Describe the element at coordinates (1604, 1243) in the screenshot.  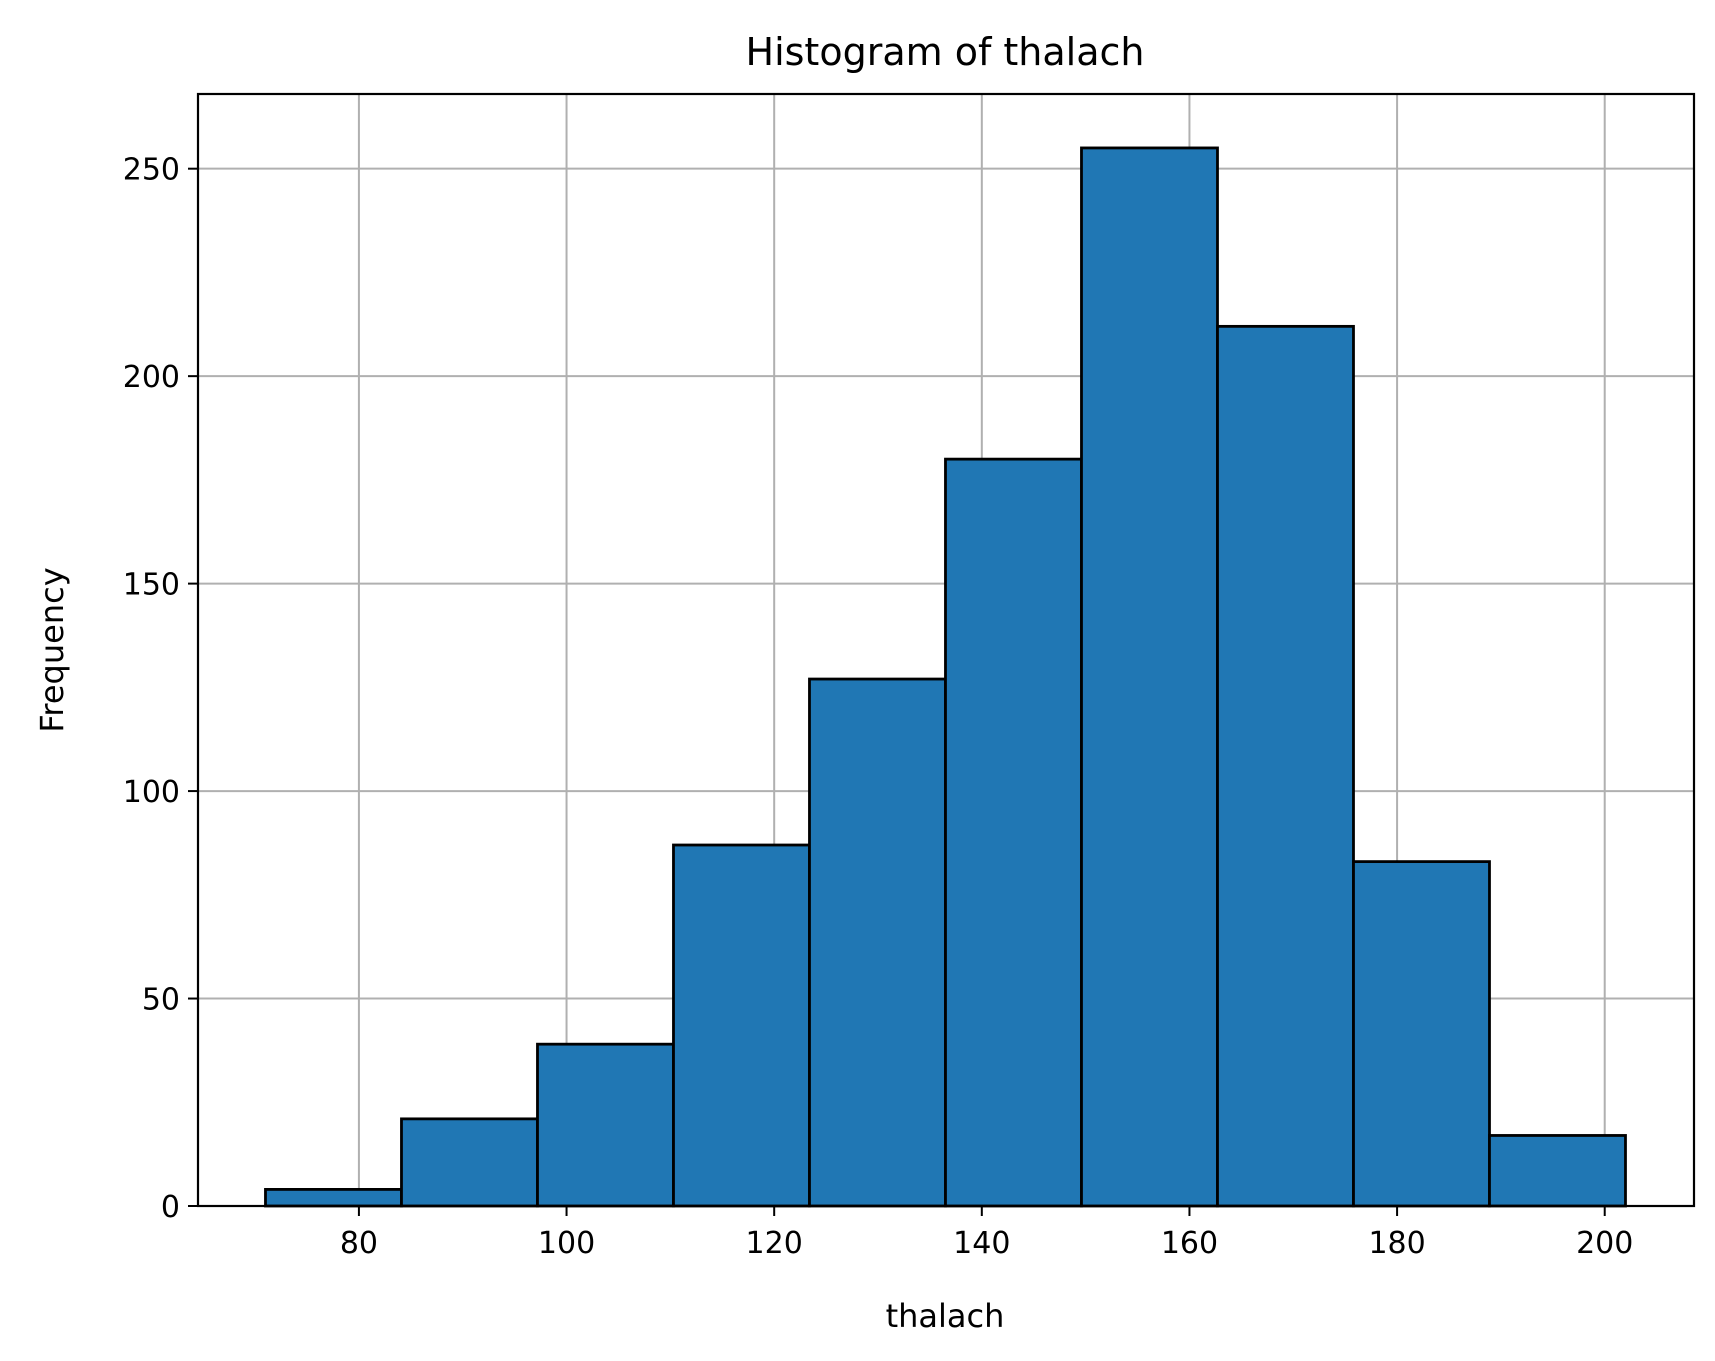
I see `x-tick-label: 200` at that location.